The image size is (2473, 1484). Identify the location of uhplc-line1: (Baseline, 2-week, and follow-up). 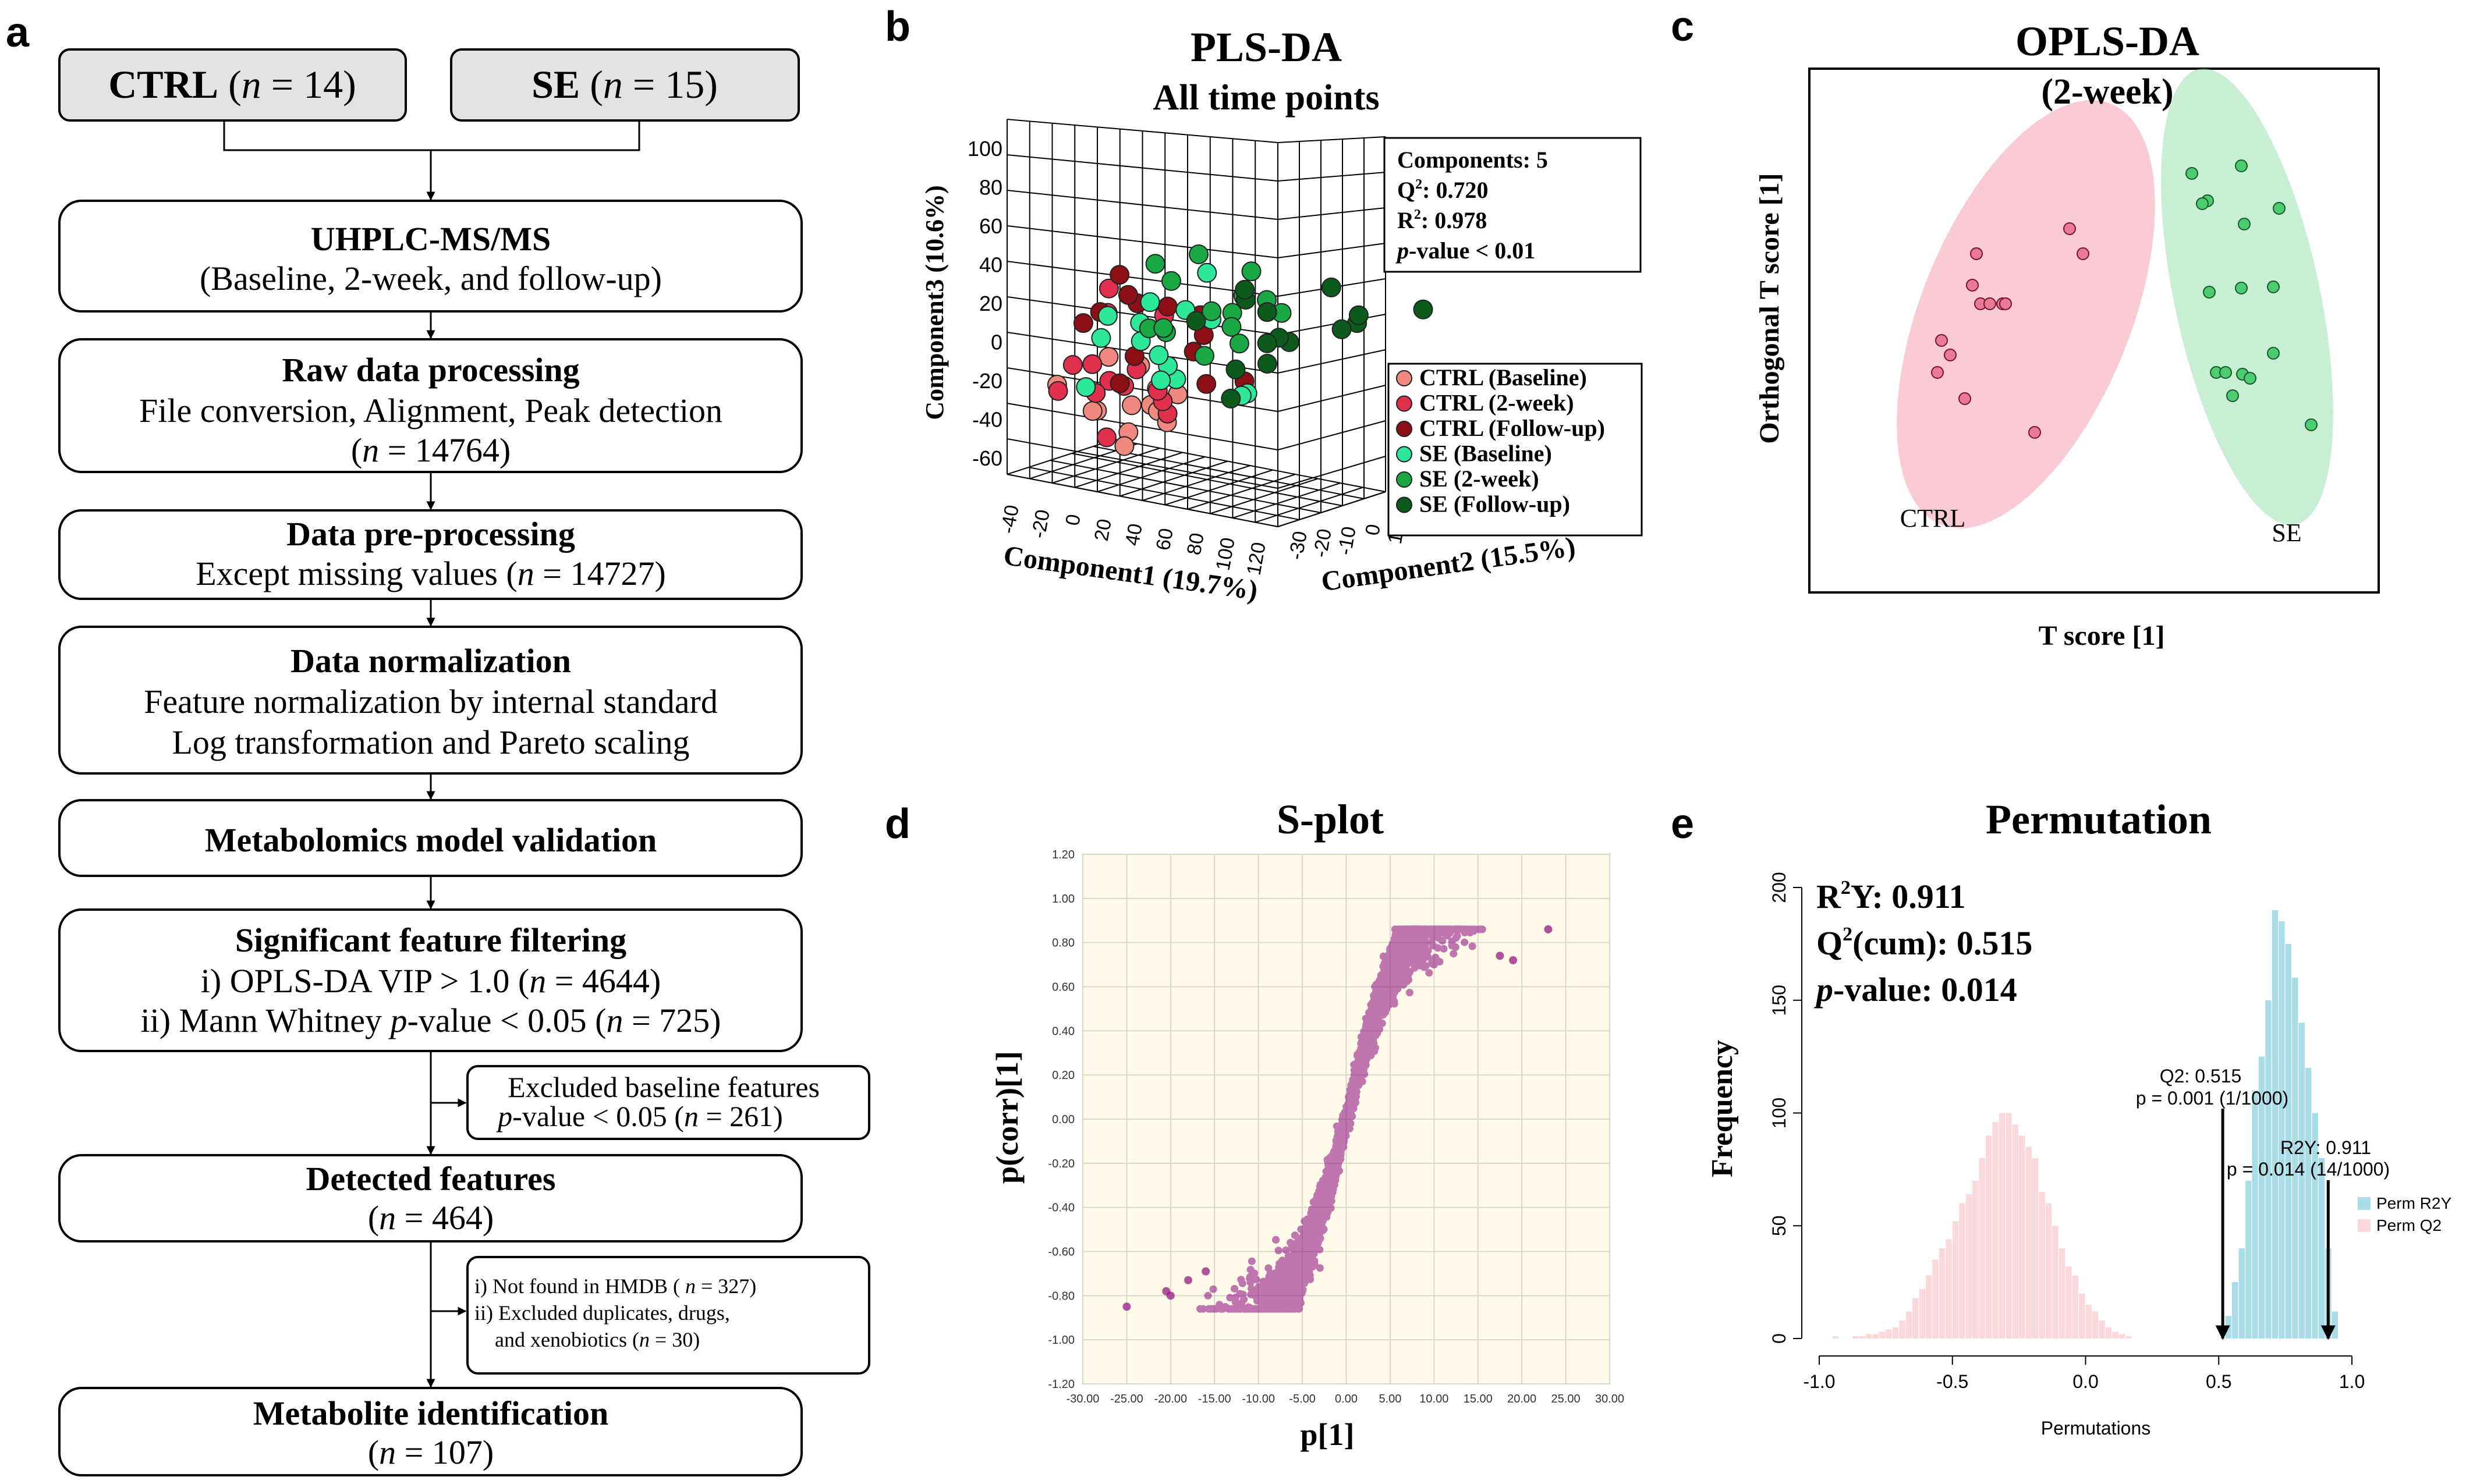
(431, 278).